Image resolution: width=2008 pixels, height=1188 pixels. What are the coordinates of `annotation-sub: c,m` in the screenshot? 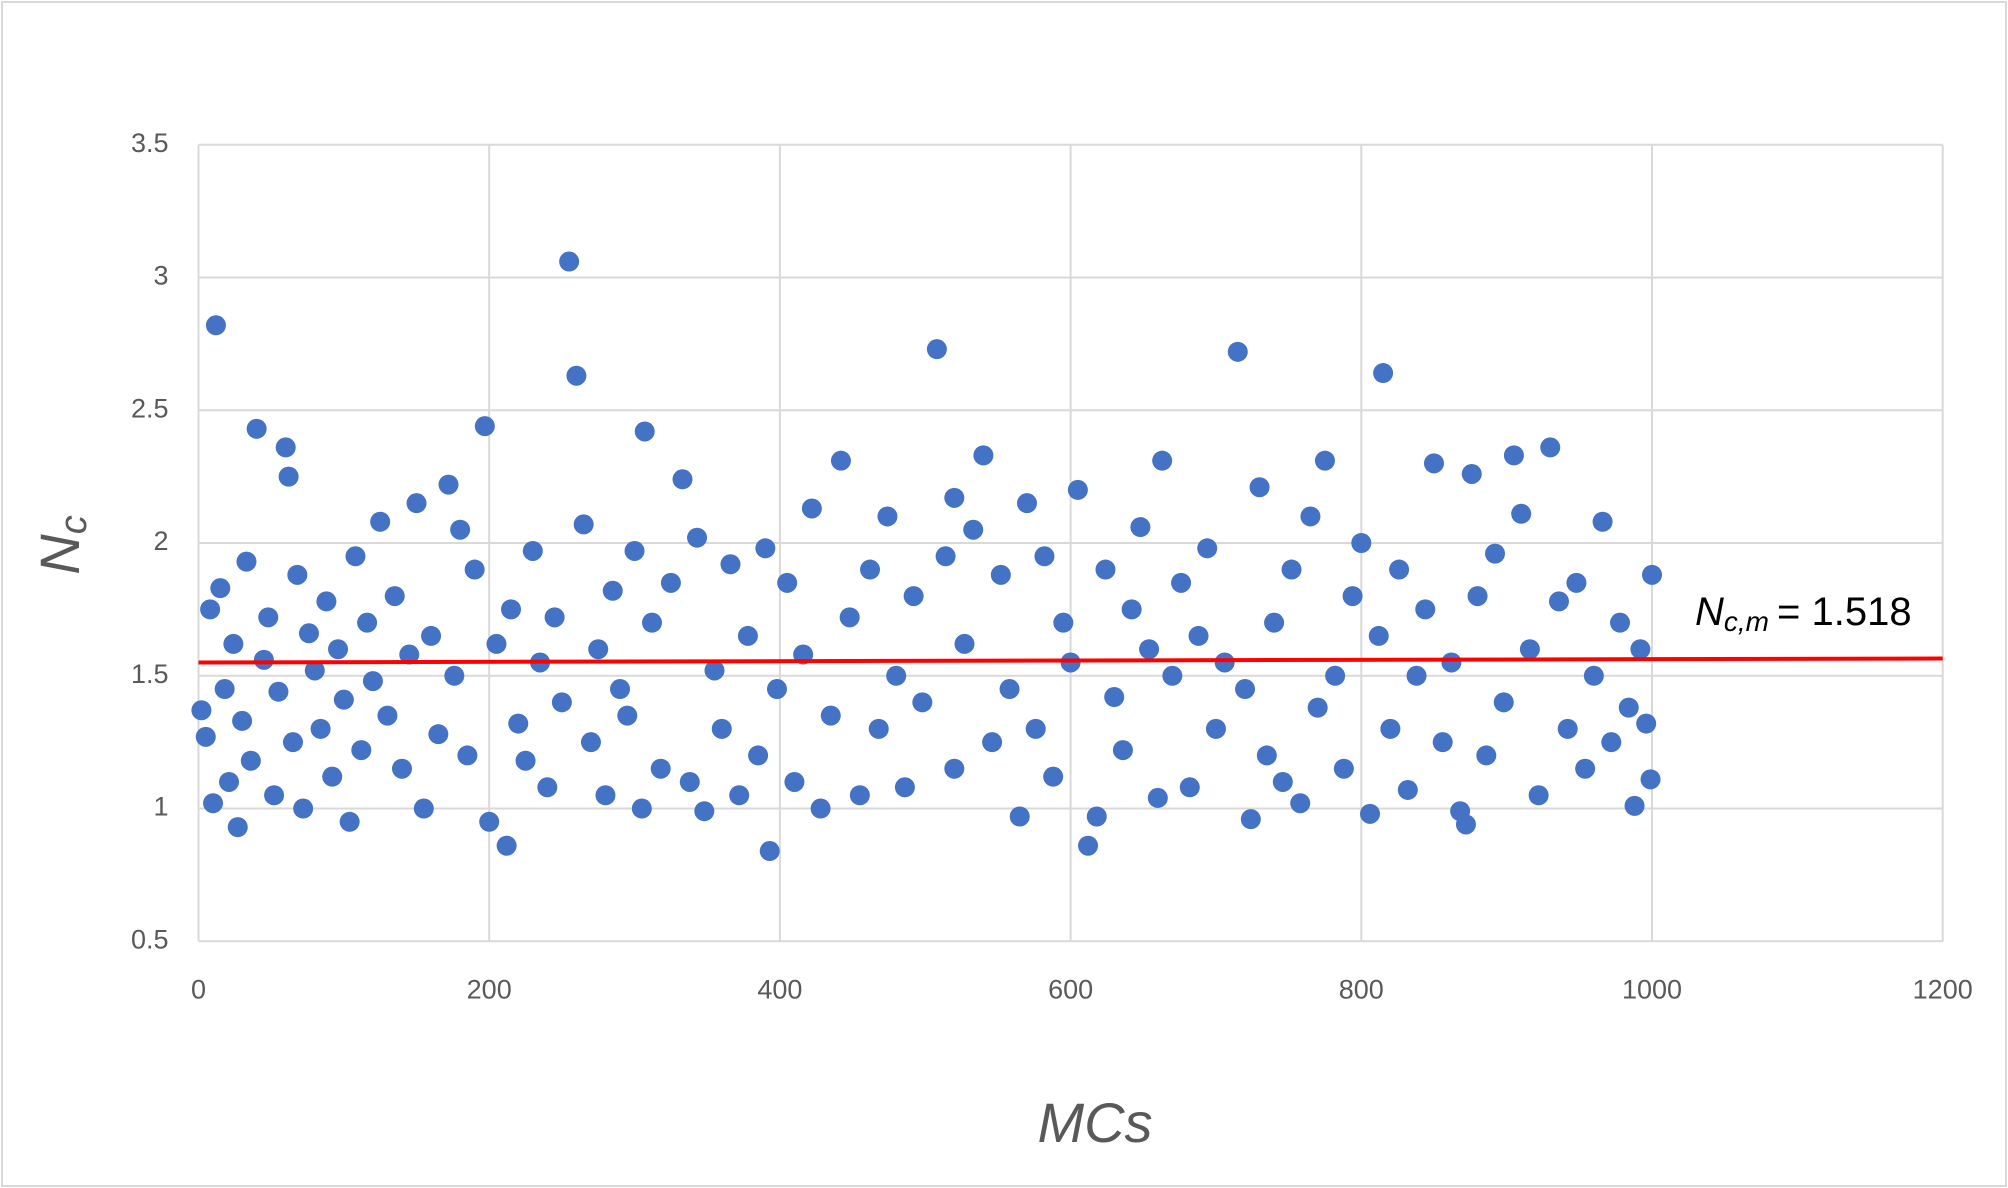 It's located at (1746, 621).